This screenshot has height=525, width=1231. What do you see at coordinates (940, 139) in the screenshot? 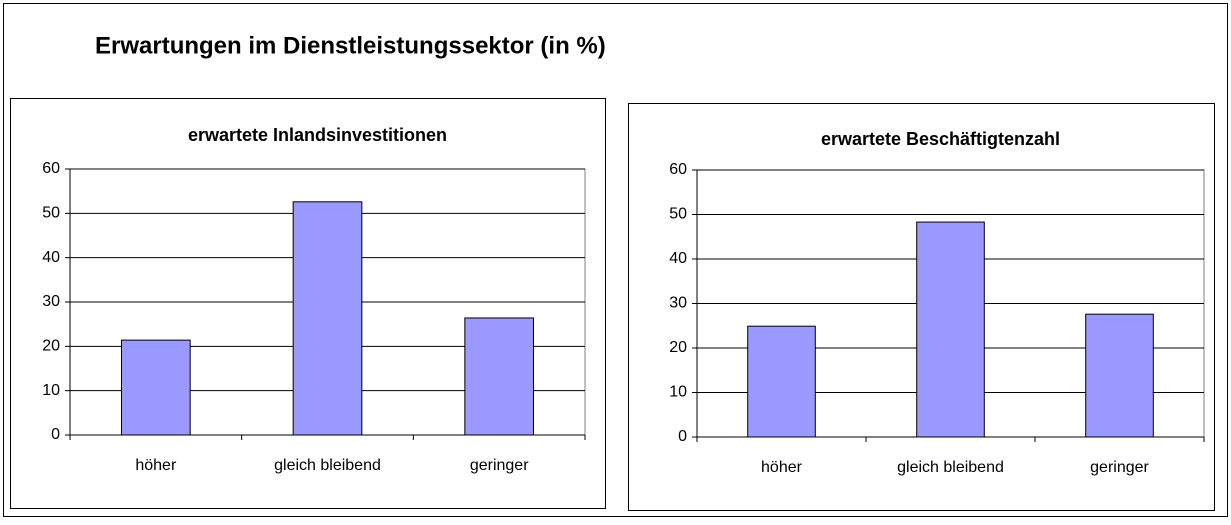
I see `chart-title: erwartete Beschäftigtenzahl` at bounding box center [940, 139].